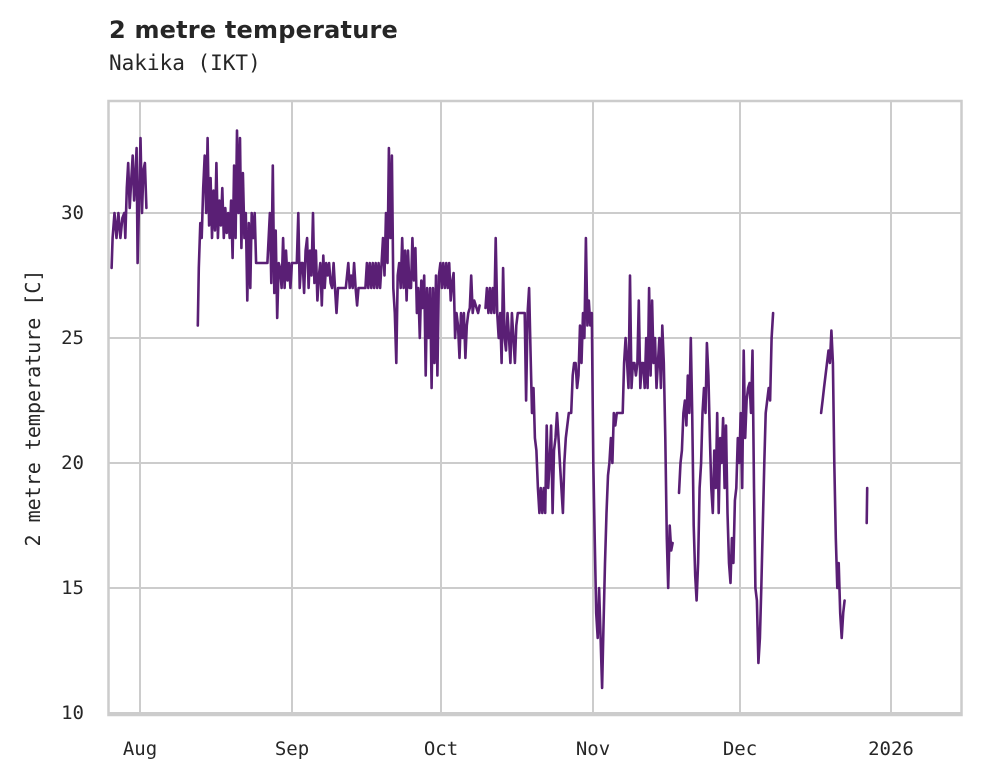  I want to click on x-tick-label: Sep, so click(292, 749).